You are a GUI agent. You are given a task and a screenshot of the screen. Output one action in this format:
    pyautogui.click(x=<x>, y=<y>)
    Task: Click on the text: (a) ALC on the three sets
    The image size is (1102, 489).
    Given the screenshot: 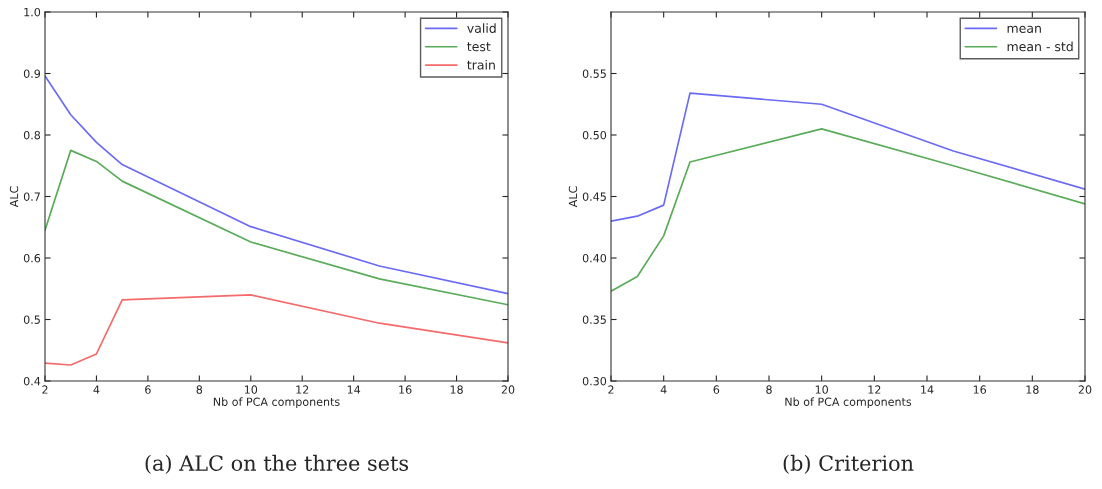 What is the action you would take?
    pyautogui.click(x=277, y=464)
    